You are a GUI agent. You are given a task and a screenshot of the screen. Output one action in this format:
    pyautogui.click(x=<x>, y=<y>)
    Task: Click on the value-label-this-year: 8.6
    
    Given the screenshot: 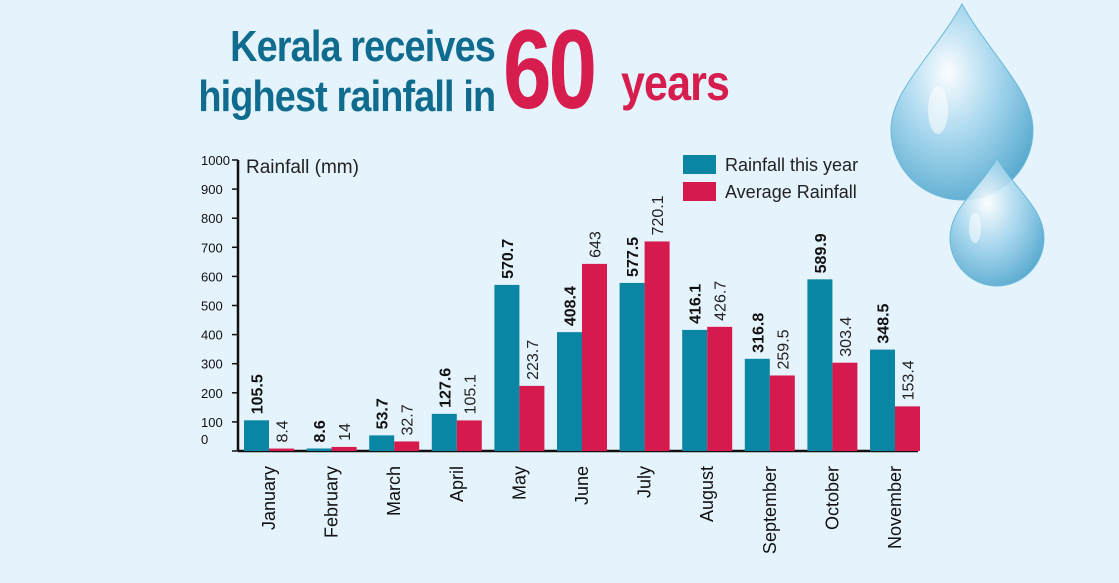 What is the action you would take?
    pyautogui.click(x=320, y=431)
    